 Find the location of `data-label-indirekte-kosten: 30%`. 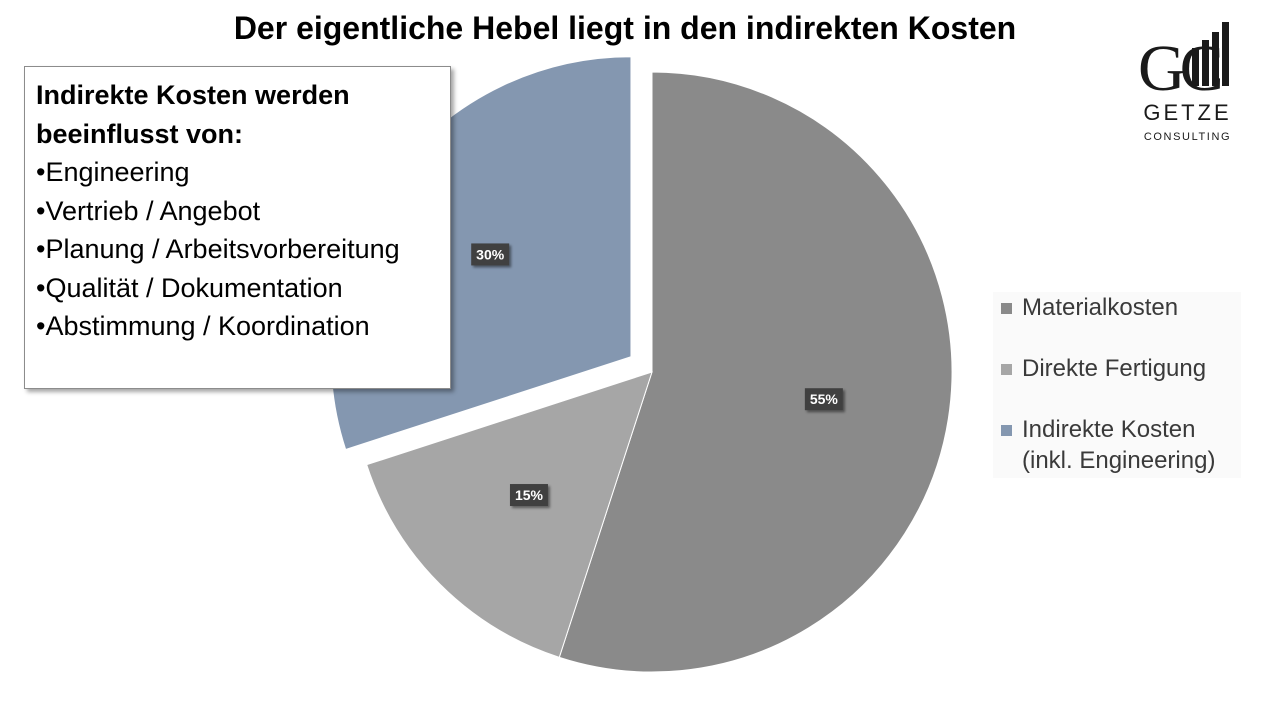

data-label-indirekte-kosten: 30% is located at coordinates (490, 254).